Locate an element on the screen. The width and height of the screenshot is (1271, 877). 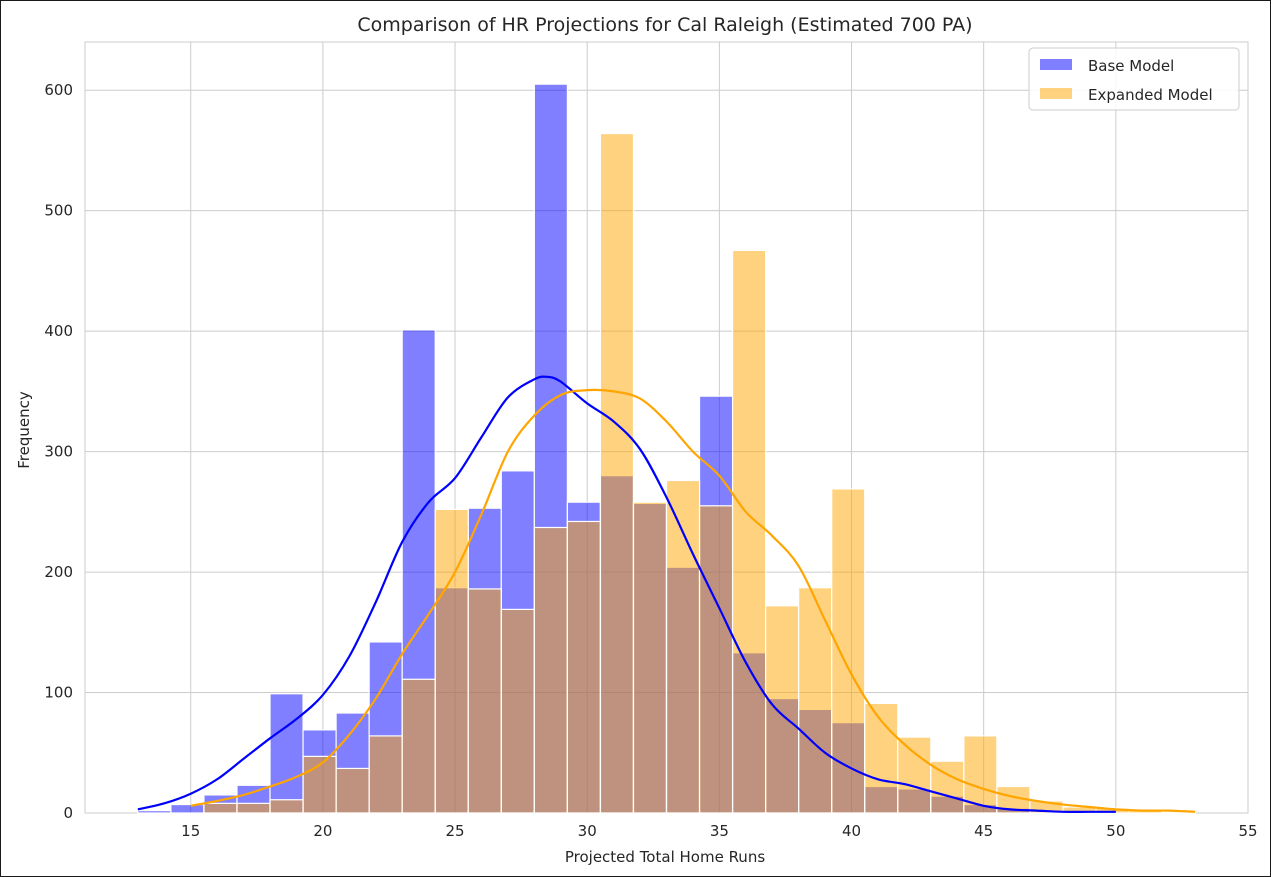
legend-label-base-model: Base Model is located at coordinates (1131, 66).